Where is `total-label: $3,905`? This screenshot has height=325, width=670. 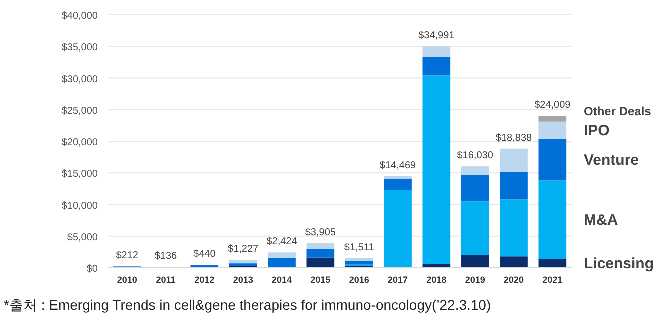
total-label: $3,905 is located at coordinates (320, 232).